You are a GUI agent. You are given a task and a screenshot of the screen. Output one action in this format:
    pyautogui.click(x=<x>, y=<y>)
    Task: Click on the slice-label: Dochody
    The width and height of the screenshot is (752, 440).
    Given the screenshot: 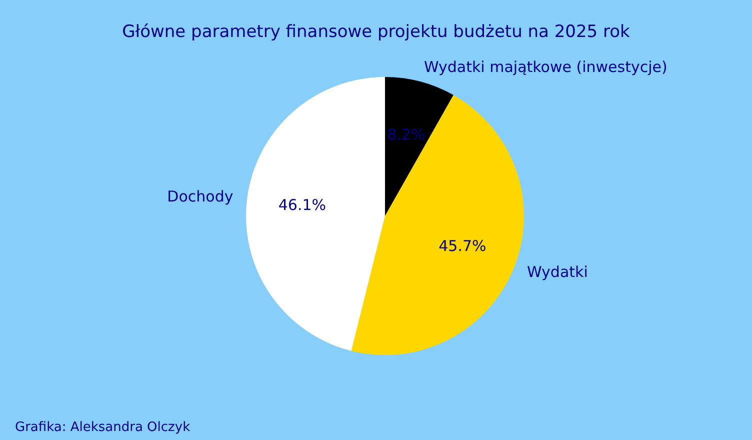 What is the action you would take?
    pyautogui.click(x=200, y=196)
    